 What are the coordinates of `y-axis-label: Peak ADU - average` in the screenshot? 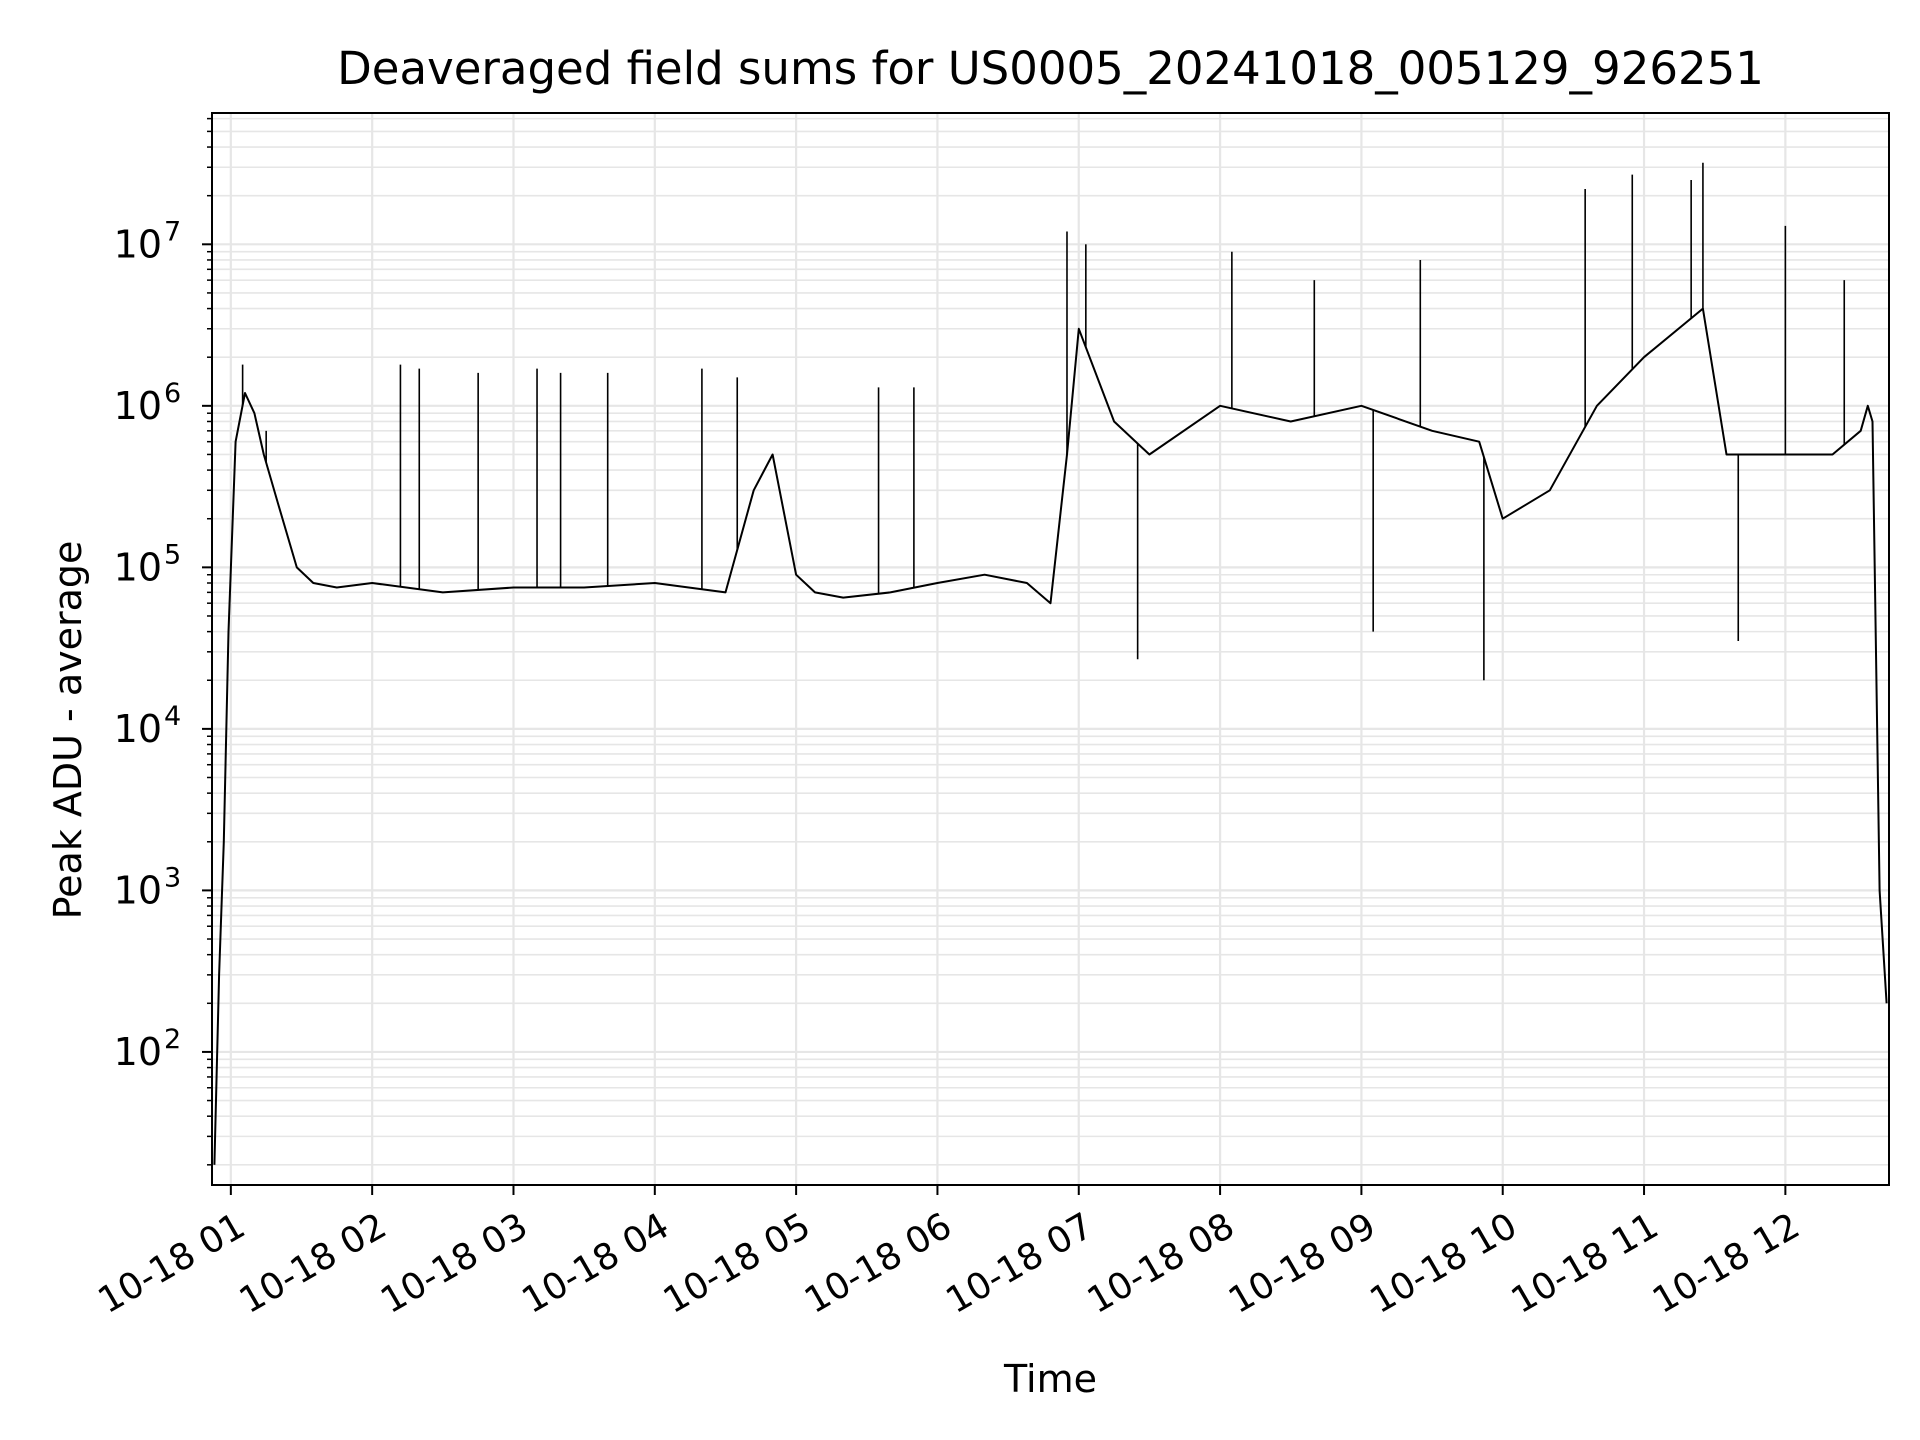 It's located at (68, 730).